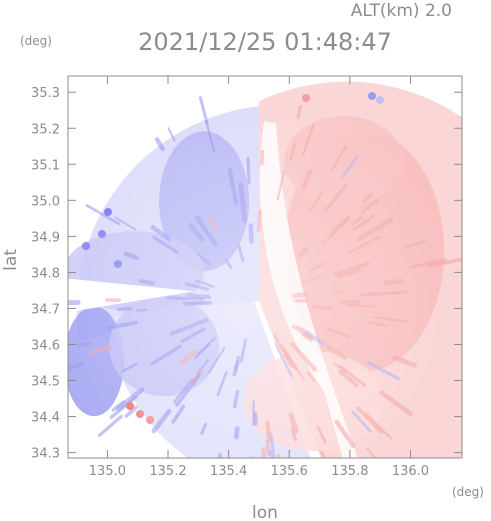 This screenshot has width=491, height=521. I want to click on x-tick-label: 135.8, so click(349, 471).